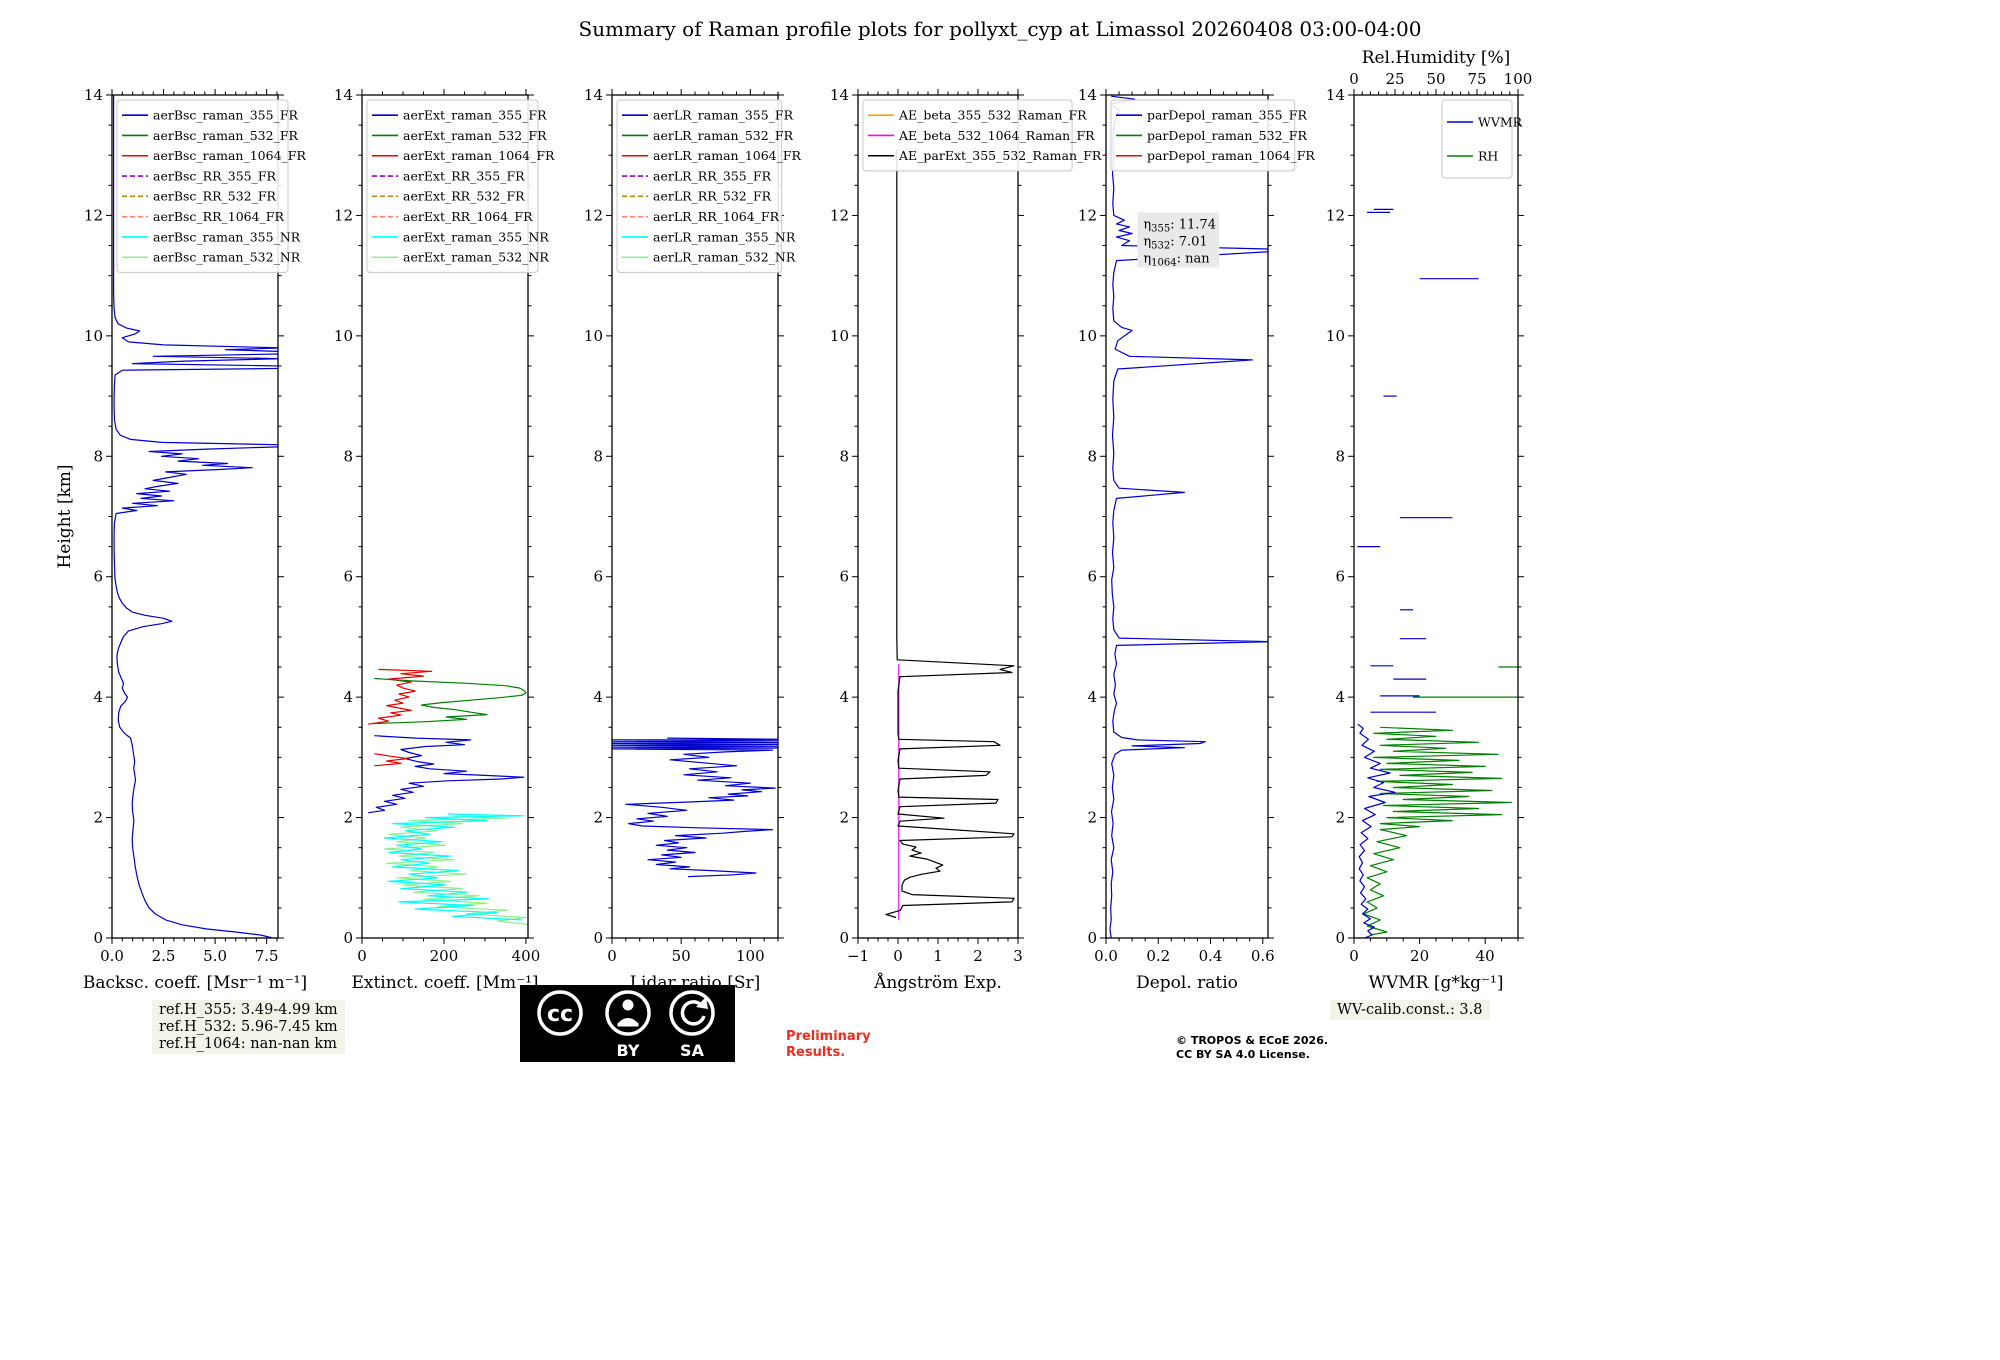  What do you see at coordinates (227, 257) in the screenshot?
I see `legend-label: aerBsc_raman_532_NR` at bounding box center [227, 257].